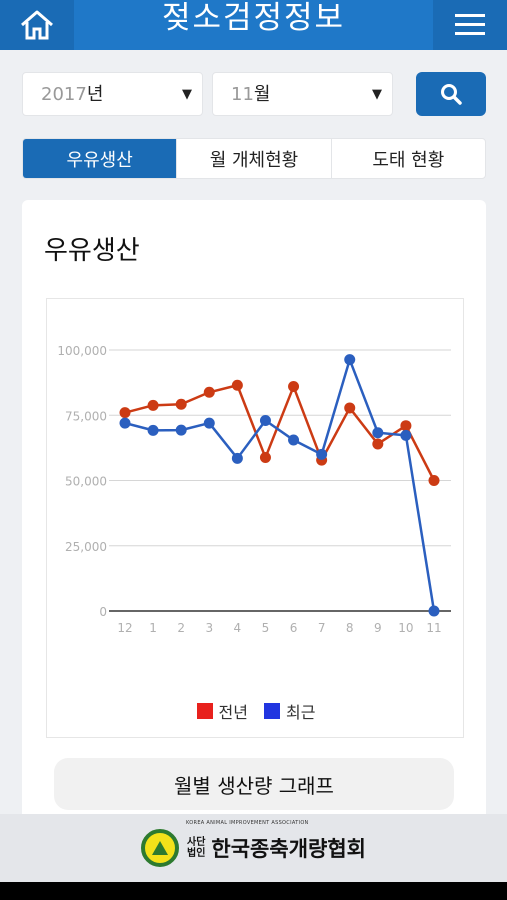  I want to click on search-button, so click(451, 94).